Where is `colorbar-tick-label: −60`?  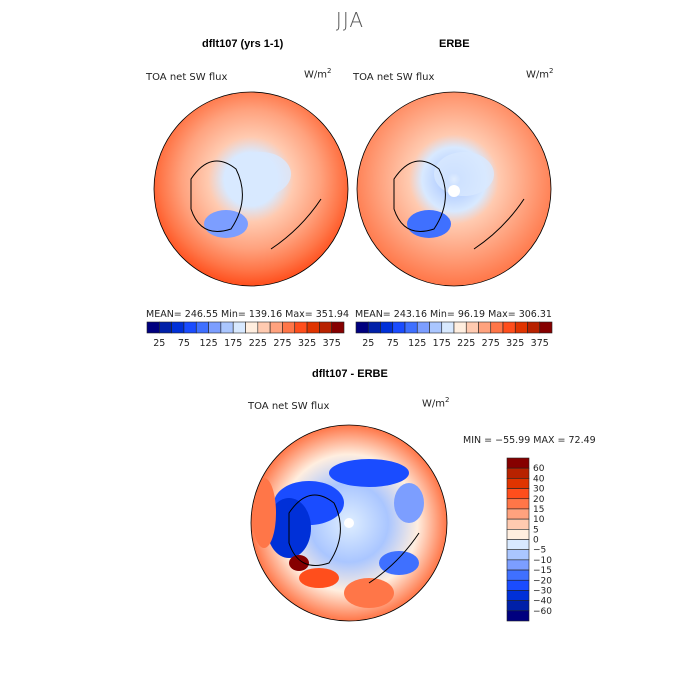 colorbar-tick-label: −60 is located at coordinates (542, 612).